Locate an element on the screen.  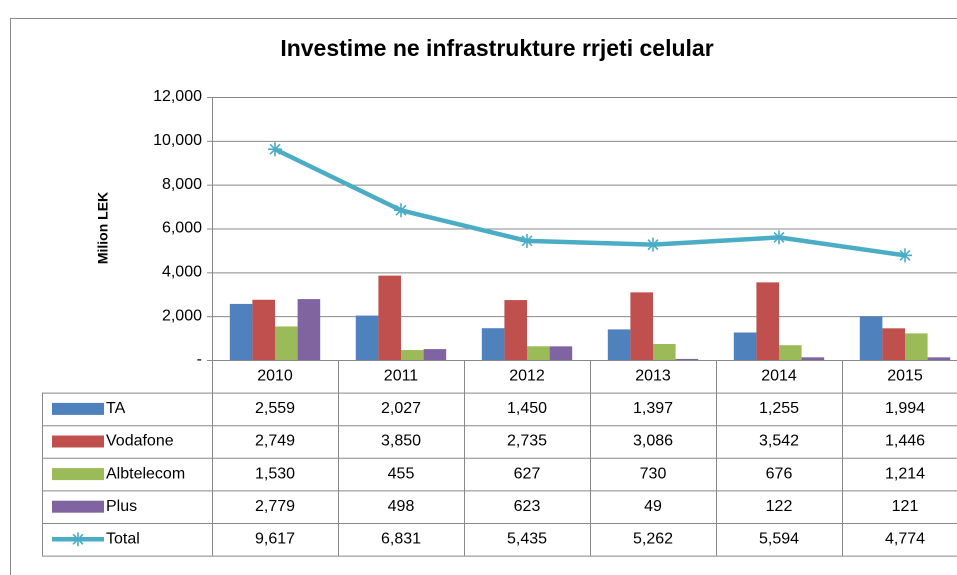
table-value: 2,749 is located at coordinates (275, 441).